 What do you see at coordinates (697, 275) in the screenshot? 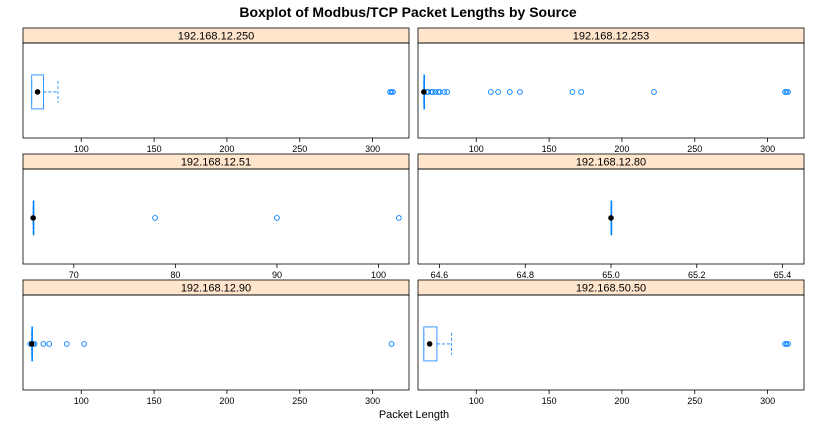
I see `x-tick-label: 65.2` at bounding box center [697, 275].